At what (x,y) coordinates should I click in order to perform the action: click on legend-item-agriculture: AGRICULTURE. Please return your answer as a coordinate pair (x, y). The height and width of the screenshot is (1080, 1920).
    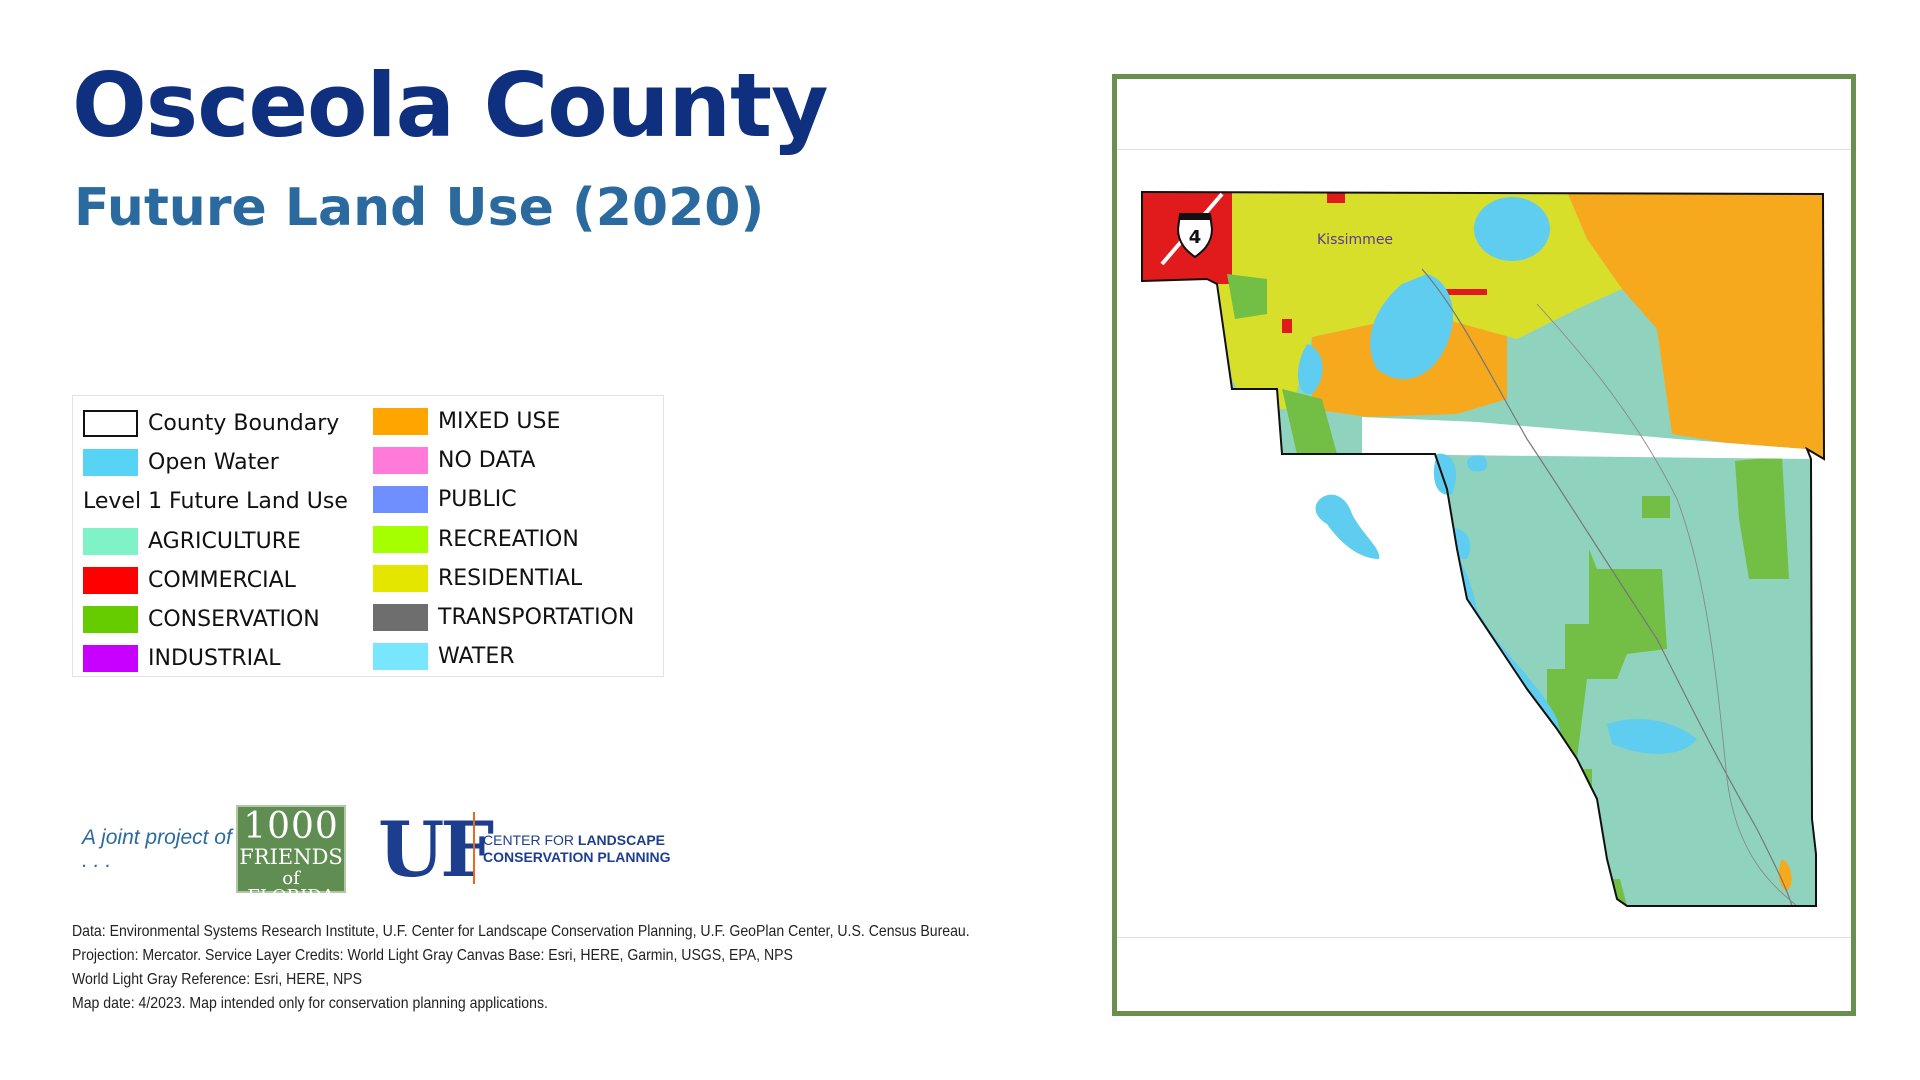
    Looking at the image, I should click on (192, 541).